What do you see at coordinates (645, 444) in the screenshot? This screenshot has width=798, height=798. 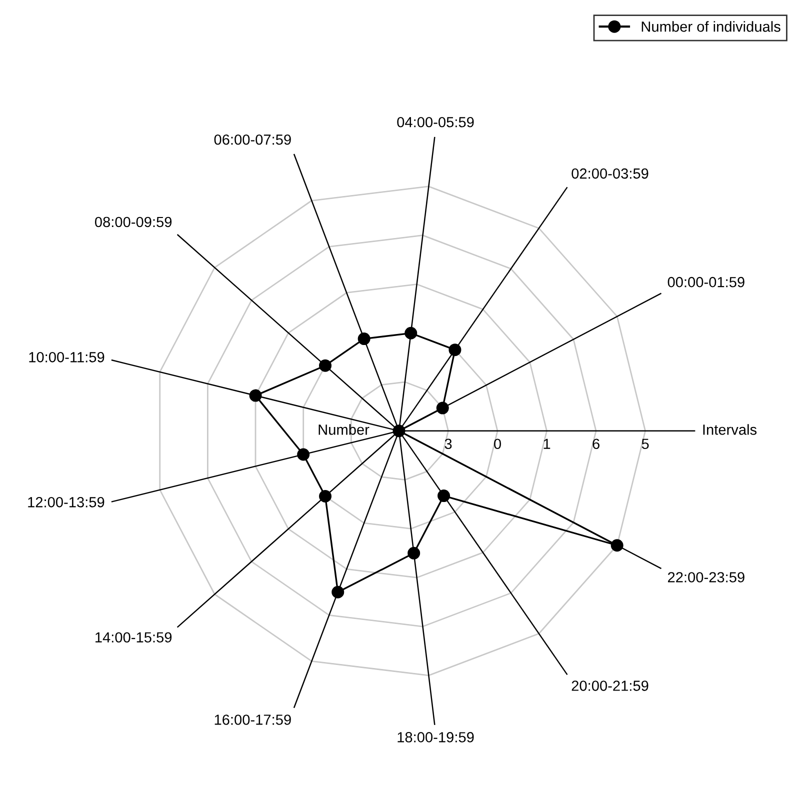 I see `text: 5` at bounding box center [645, 444].